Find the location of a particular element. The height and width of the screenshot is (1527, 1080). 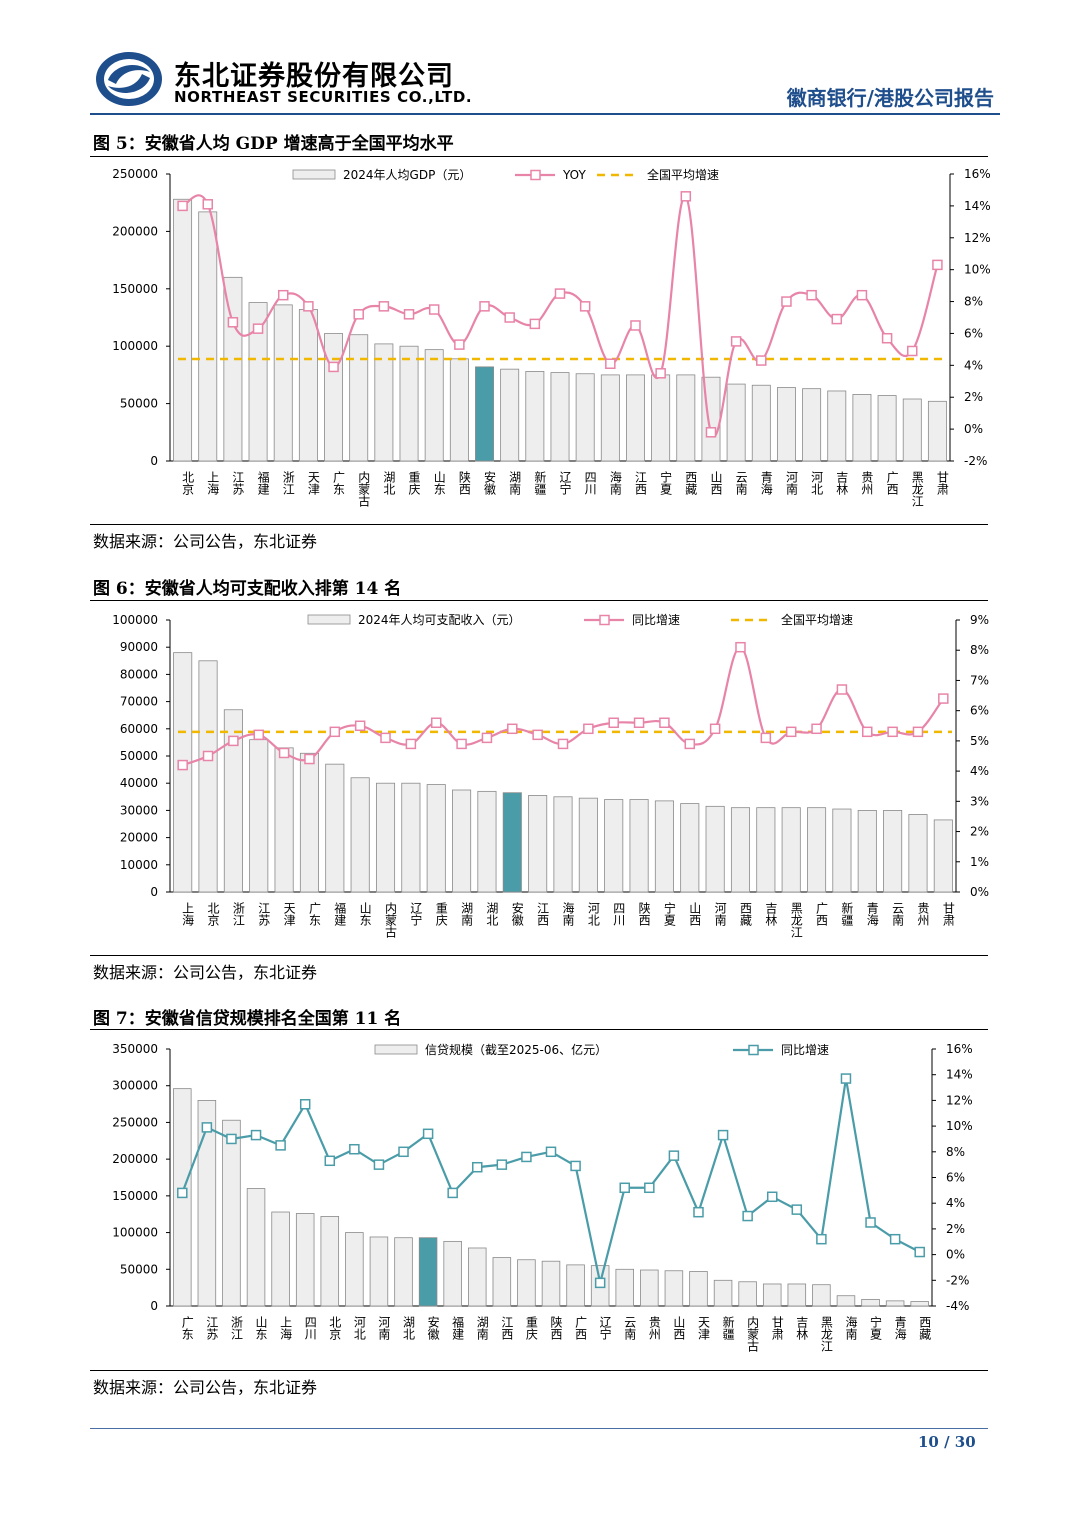

report-type-label: 徽商银行/港股公司报告 is located at coordinates (890, 98).